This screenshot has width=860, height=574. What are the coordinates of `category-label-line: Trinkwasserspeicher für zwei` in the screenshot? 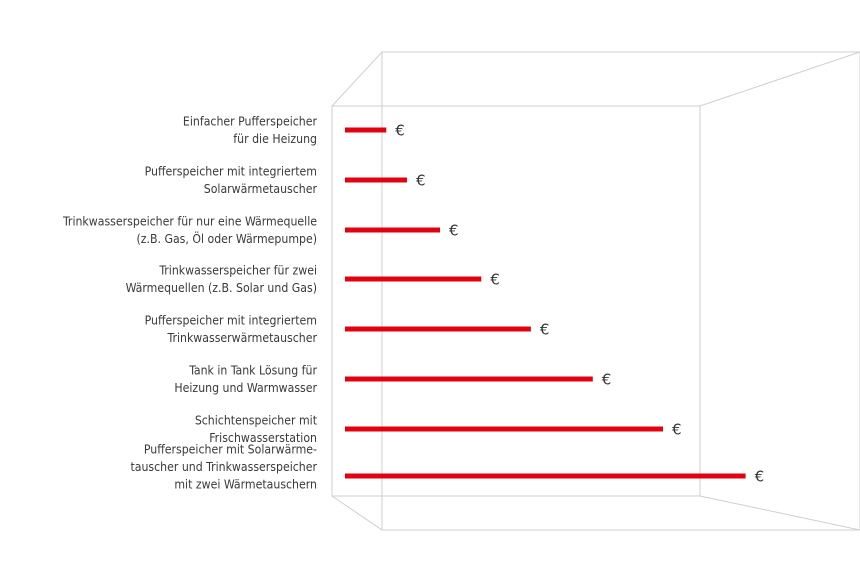 It's located at (237, 271).